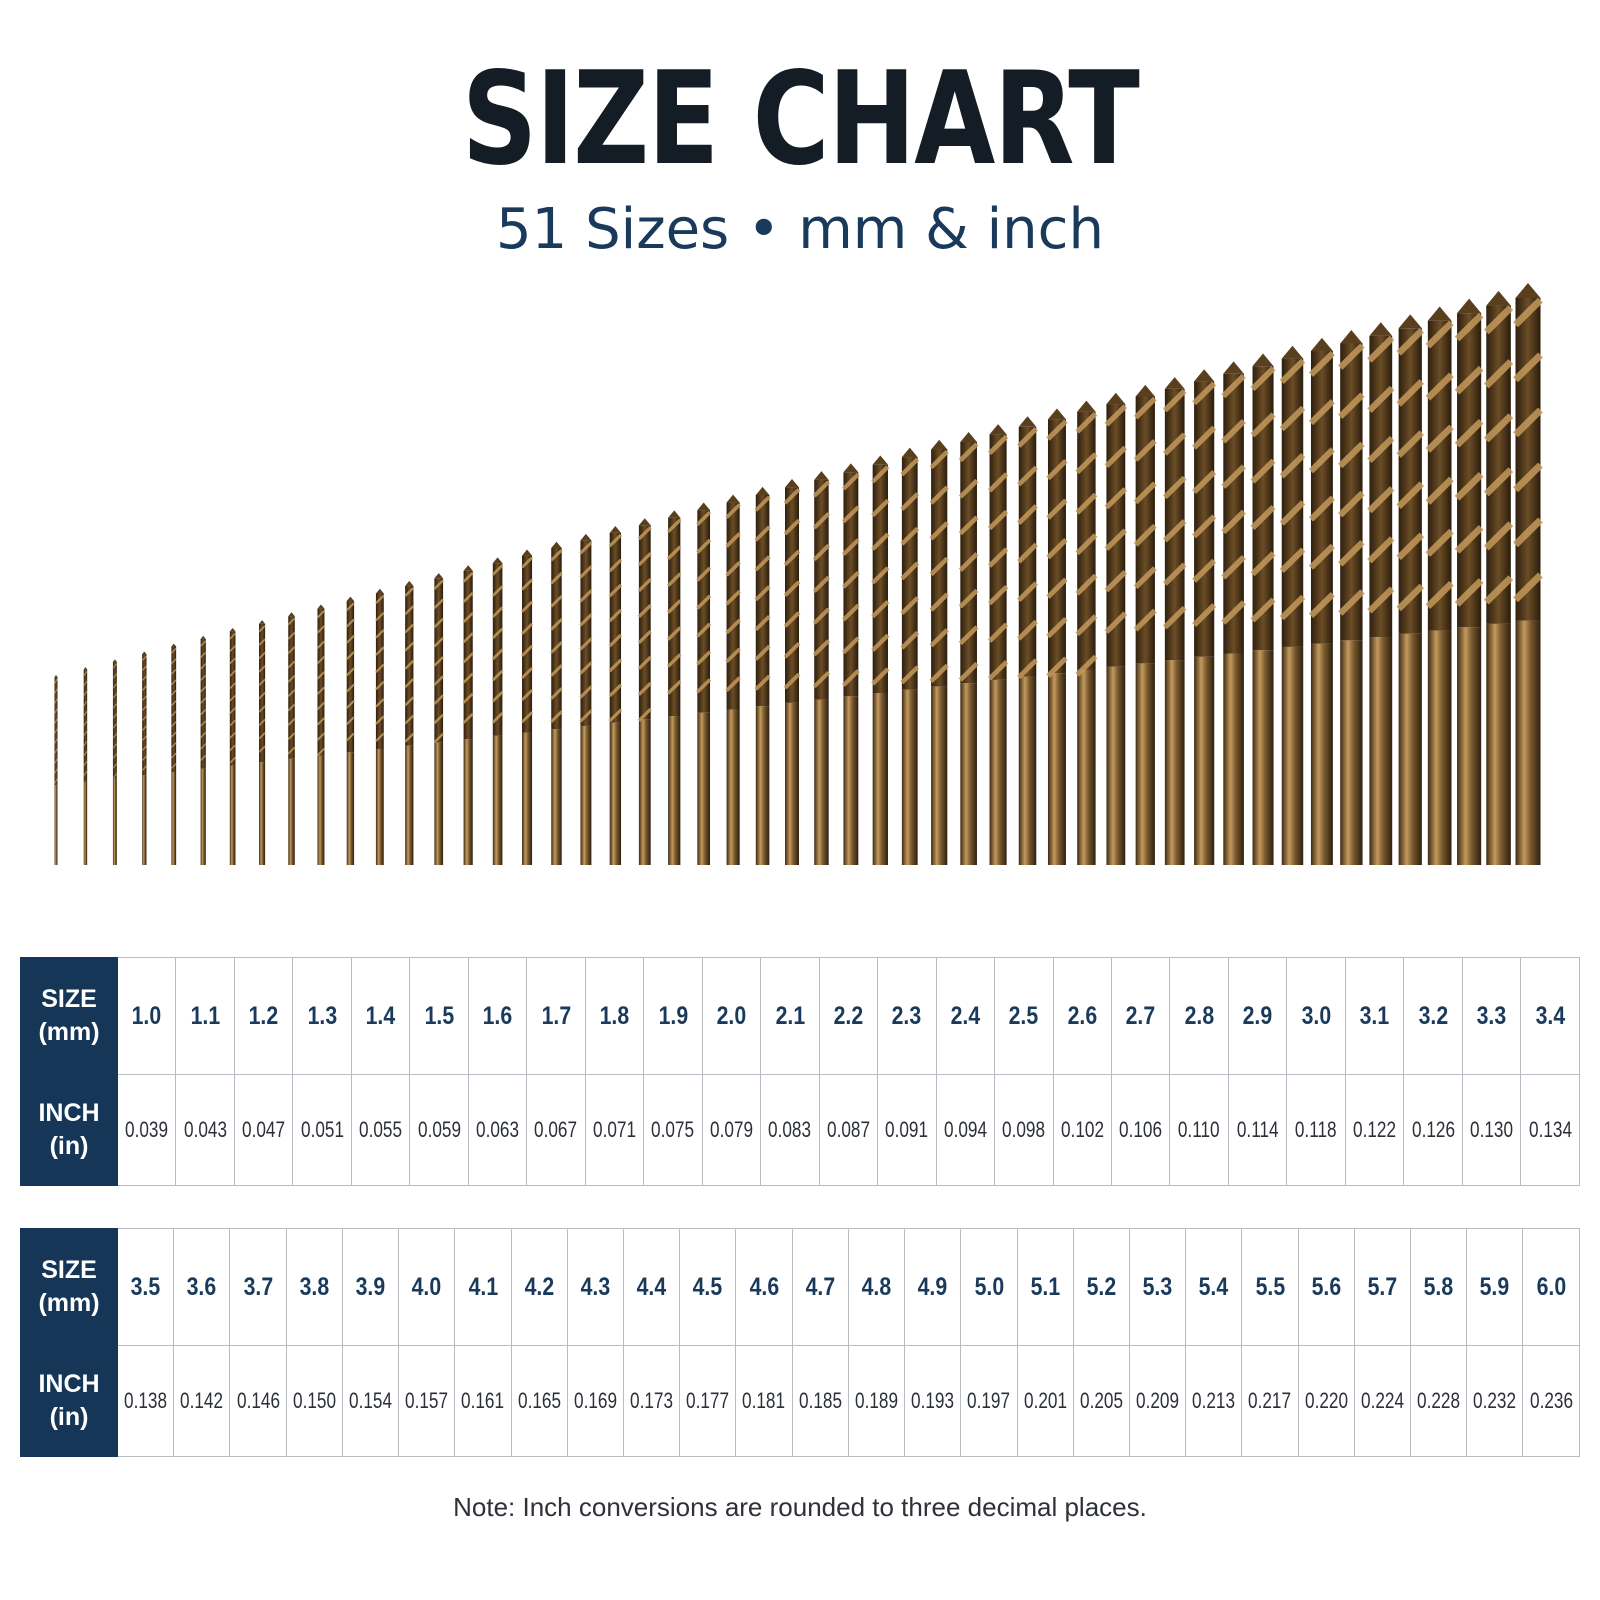 Image resolution: width=1600 pixels, height=1600 pixels. What do you see at coordinates (1433, 1130) in the screenshot?
I see `size-inch-cell: 0.126` at bounding box center [1433, 1130].